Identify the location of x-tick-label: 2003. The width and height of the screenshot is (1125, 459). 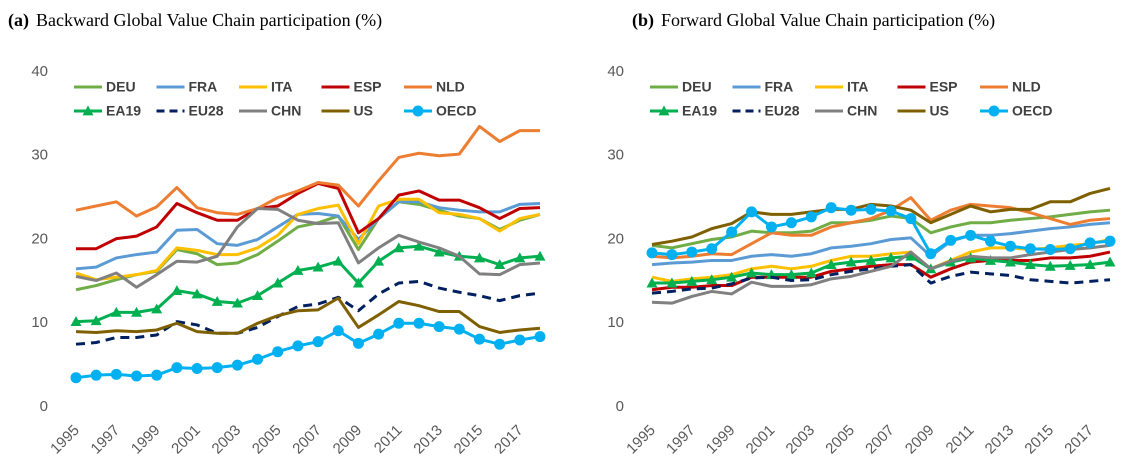
(801, 440).